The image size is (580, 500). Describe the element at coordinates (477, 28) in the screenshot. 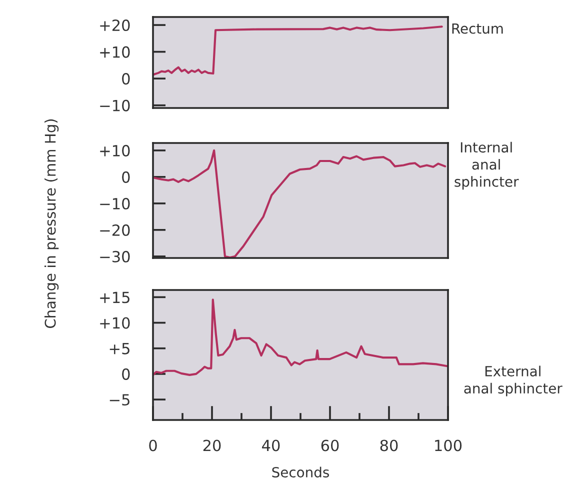

I see `series-label: Rectum` at that location.